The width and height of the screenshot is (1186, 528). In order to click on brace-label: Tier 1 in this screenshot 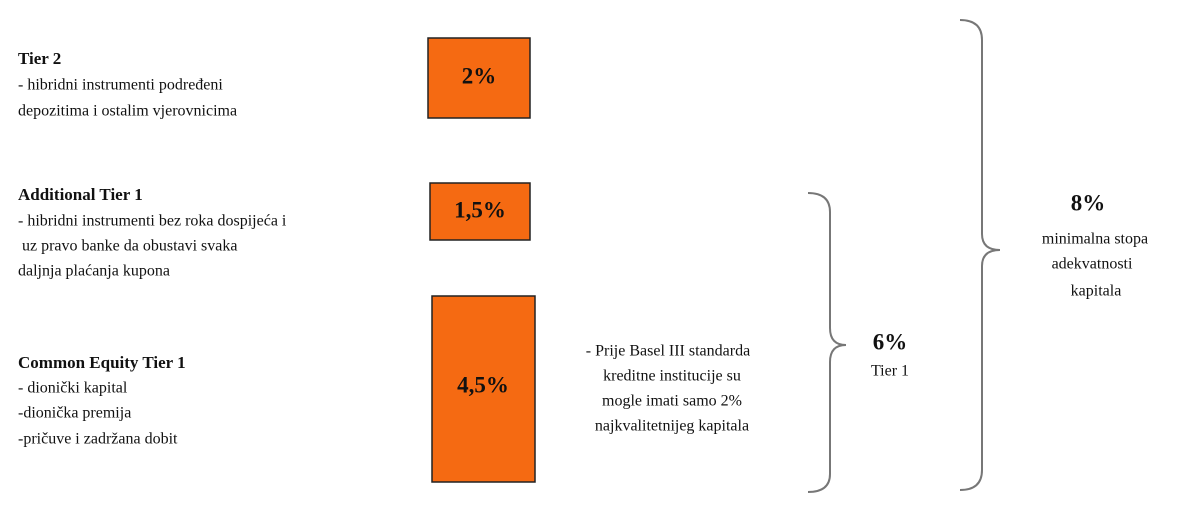, I will do `click(890, 371)`.